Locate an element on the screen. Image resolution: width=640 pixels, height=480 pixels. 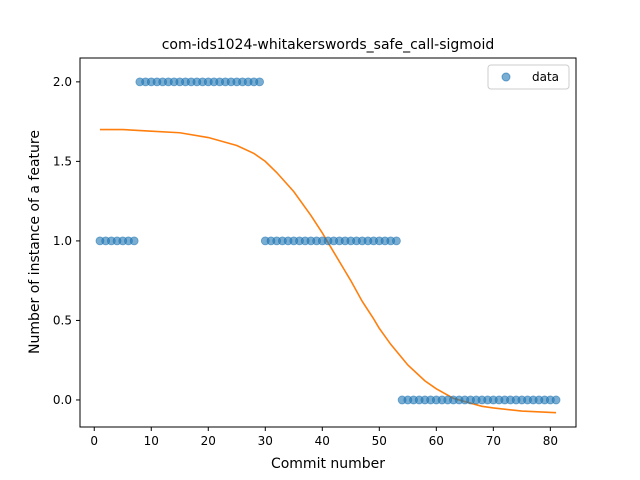
y-tick-label: 1.5 is located at coordinates (62, 161).